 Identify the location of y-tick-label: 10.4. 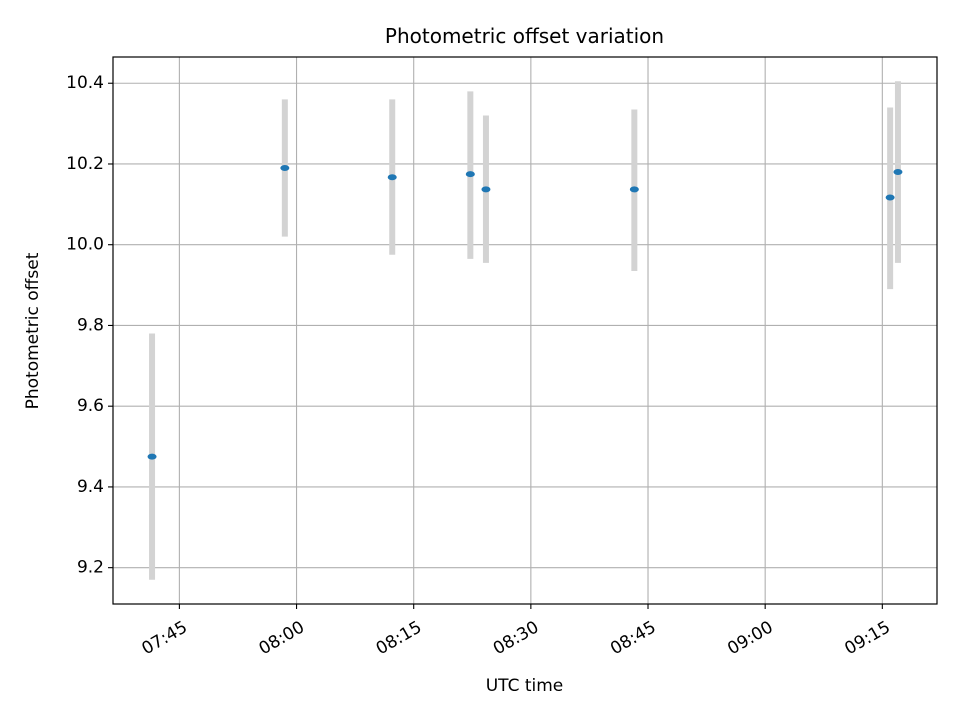
(85, 83).